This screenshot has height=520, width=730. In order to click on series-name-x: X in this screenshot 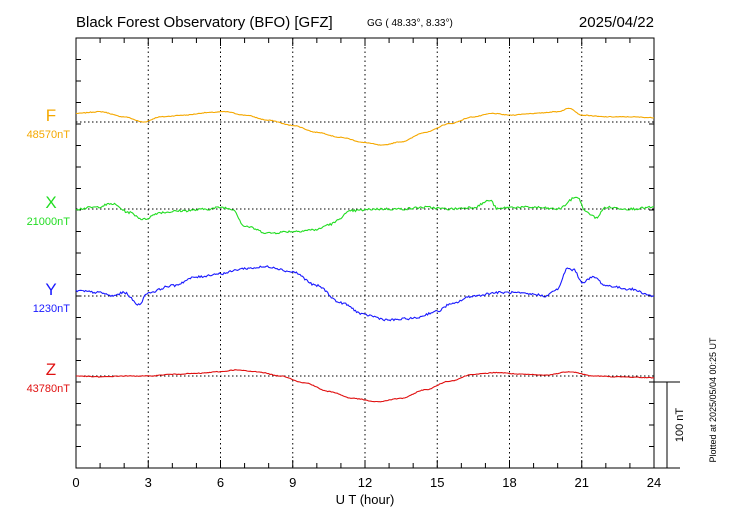, I will do `click(50, 202)`.